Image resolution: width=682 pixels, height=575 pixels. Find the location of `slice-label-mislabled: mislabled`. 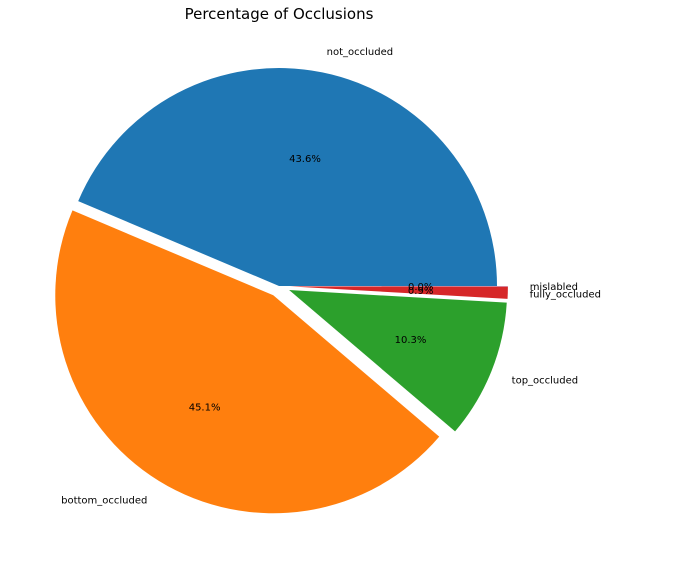

slice-label-mislabled: mislabled is located at coordinates (554, 287).